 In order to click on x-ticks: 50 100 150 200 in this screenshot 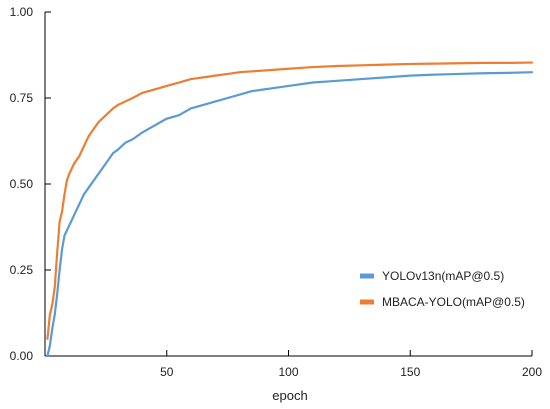, I will do `click(351, 364)`.